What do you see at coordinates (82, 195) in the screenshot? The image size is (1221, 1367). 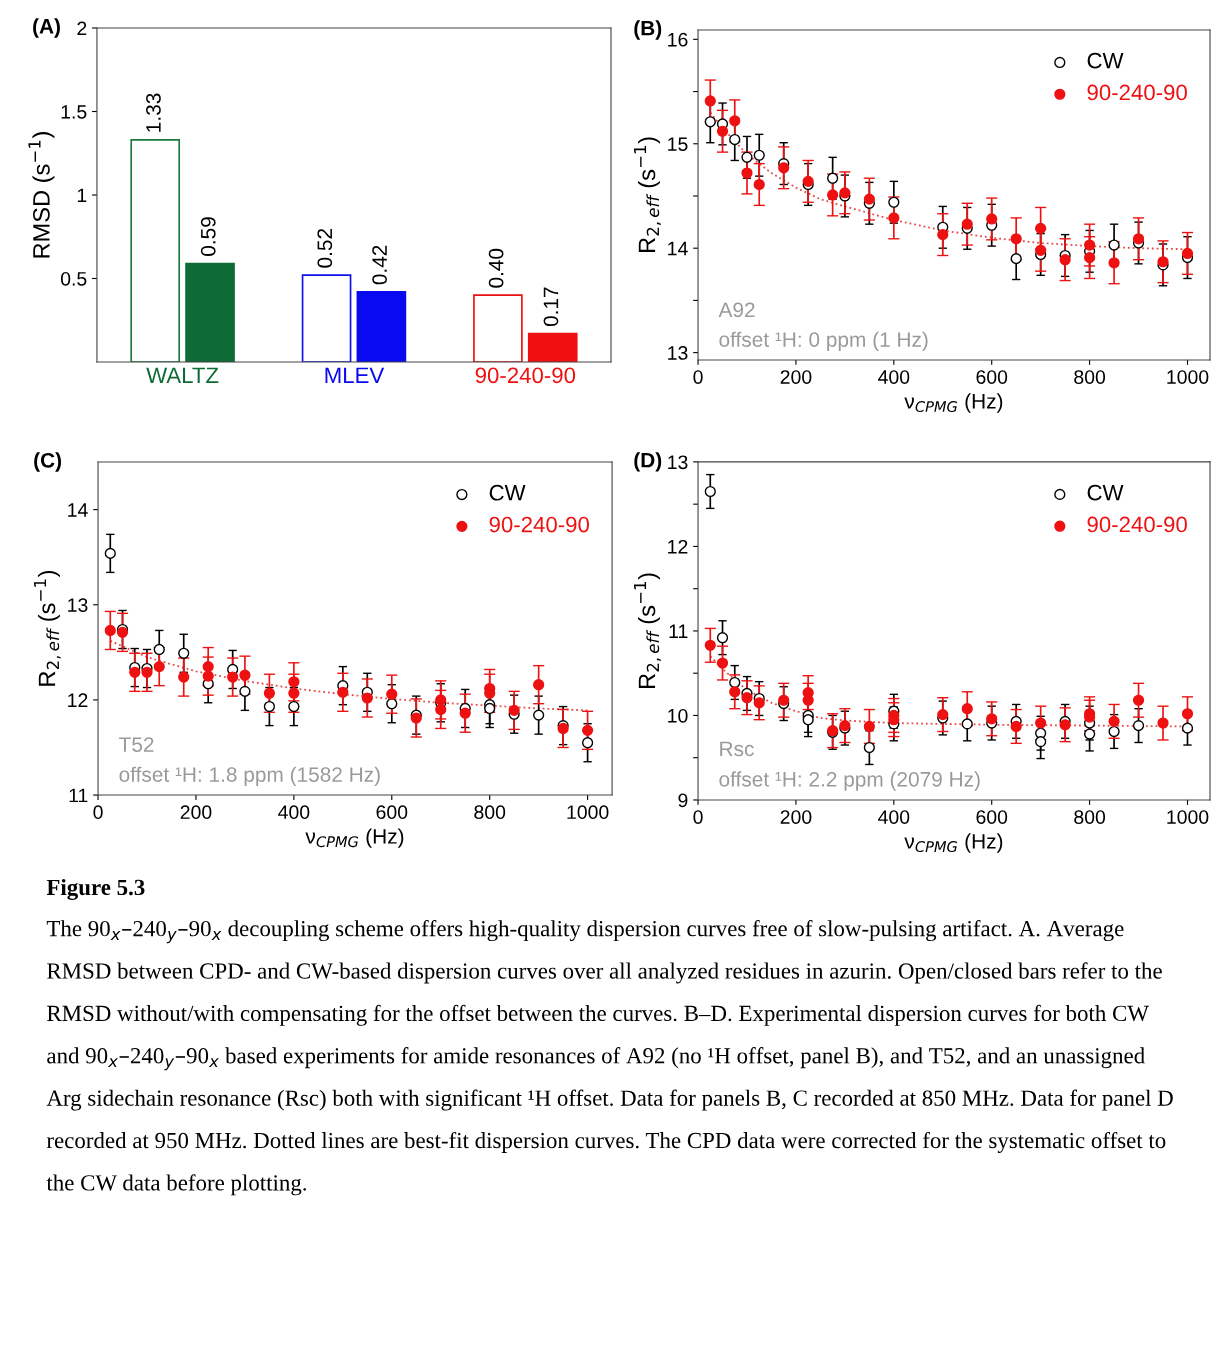 I see `y-tick-label: 1` at bounding box center [82, 195].